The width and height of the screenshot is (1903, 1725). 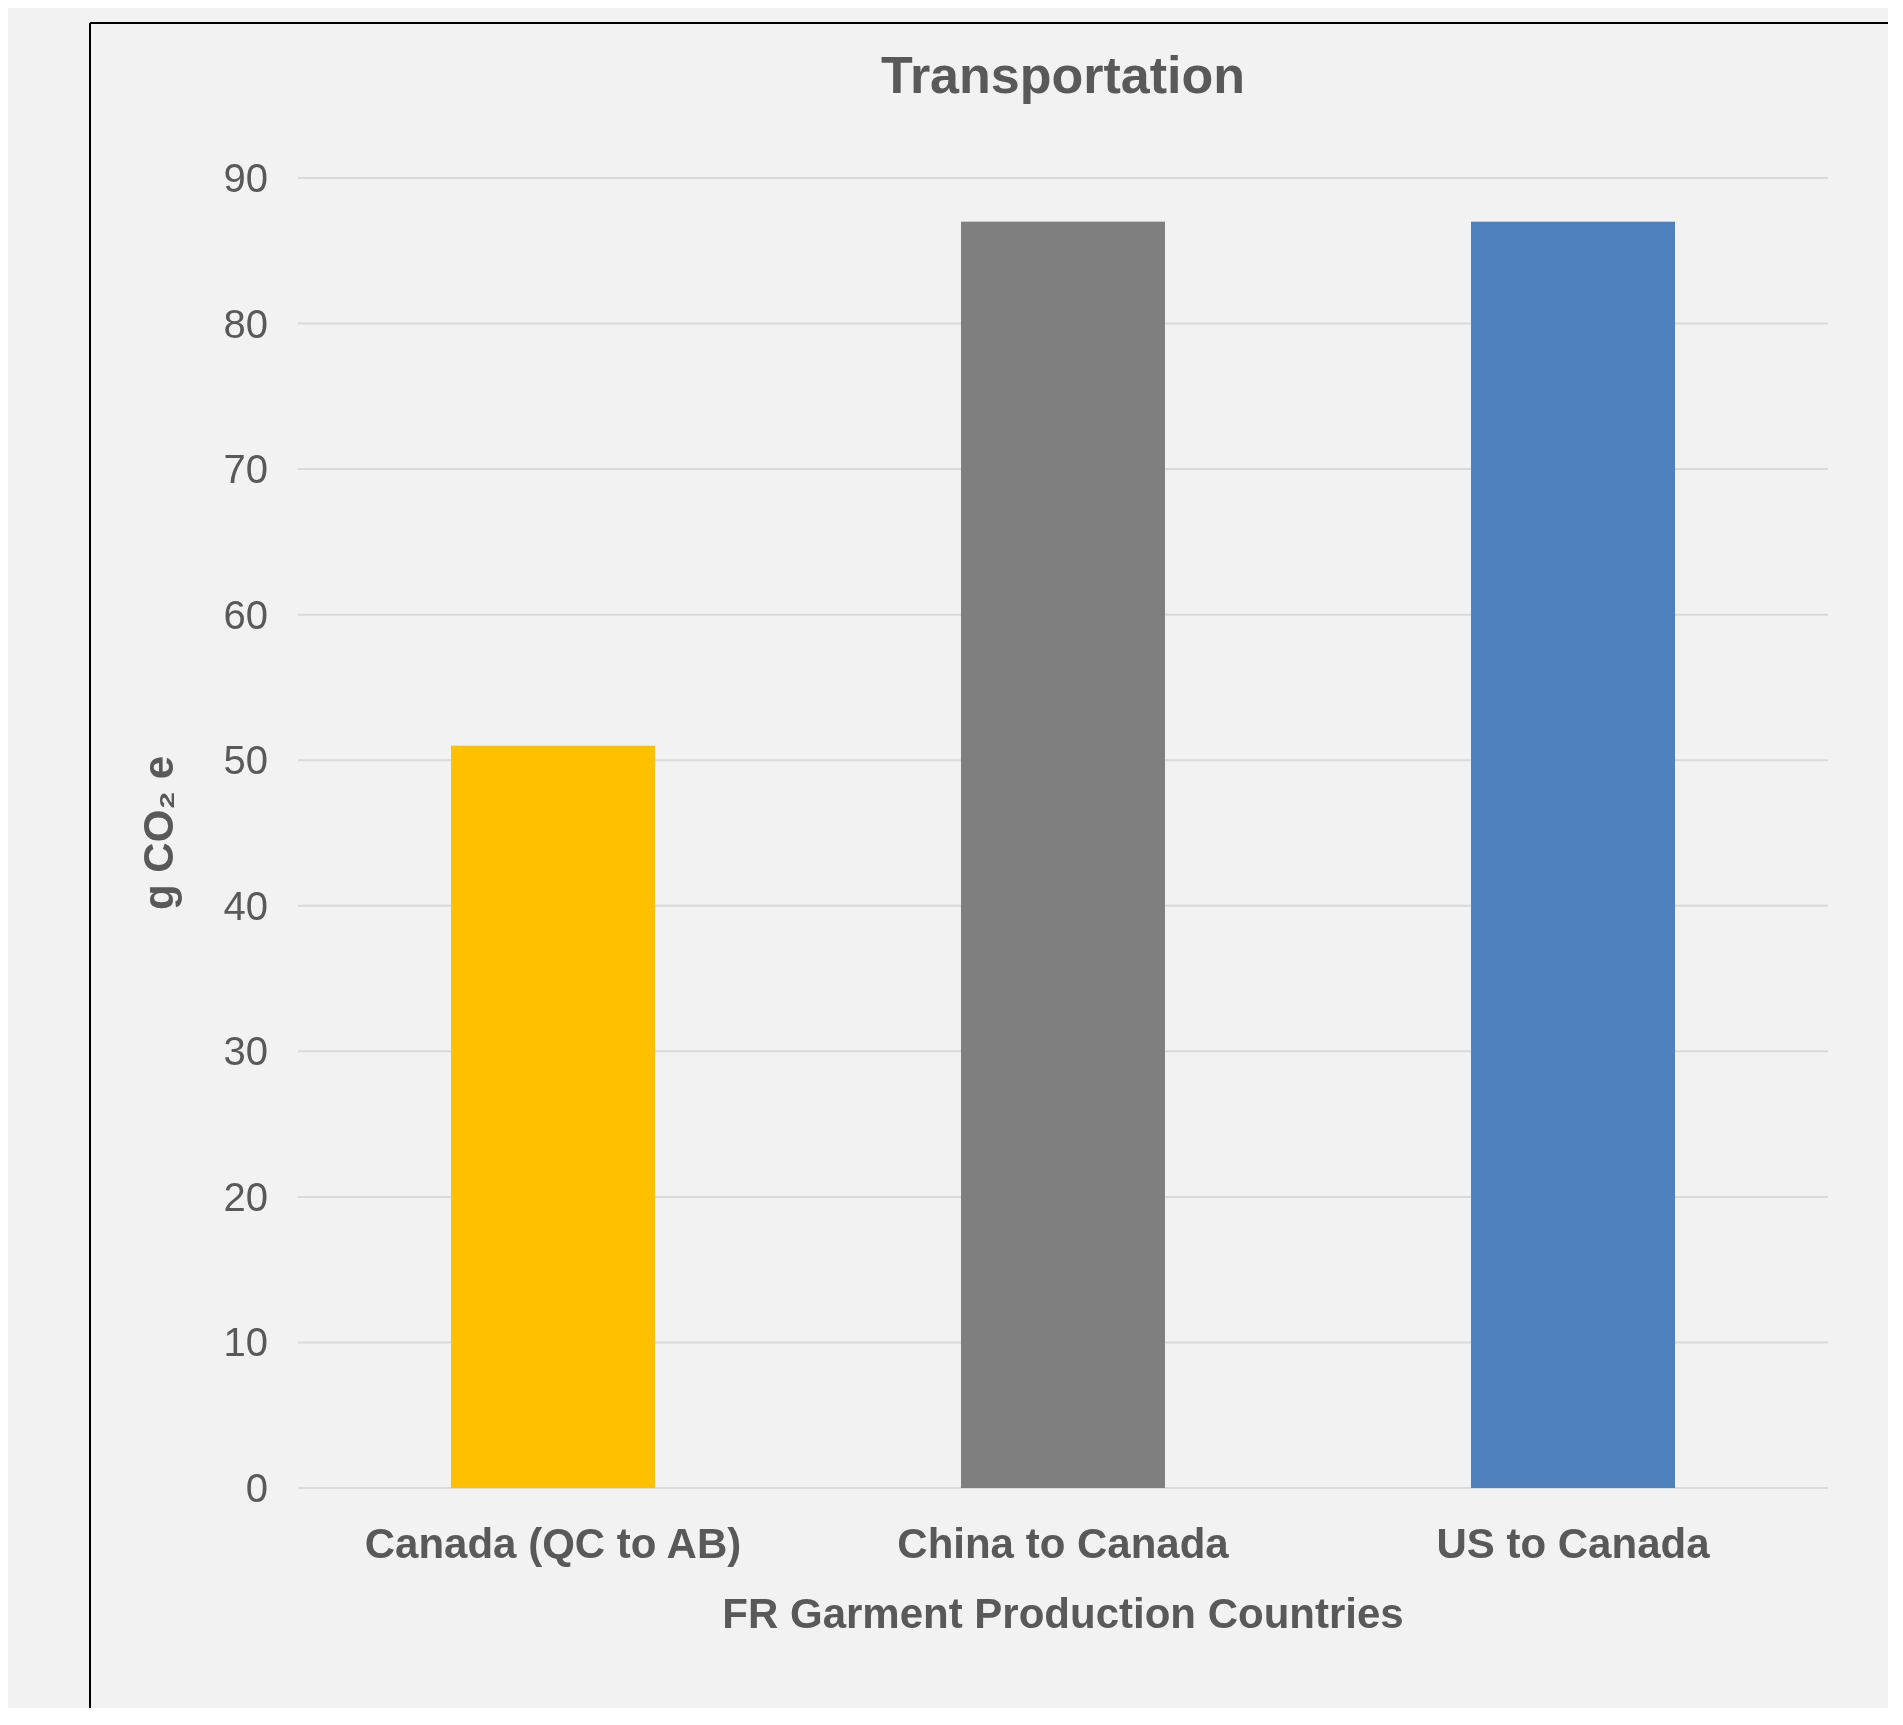 I want to click on y-tick-label: 90, so click(x=245, y=178).